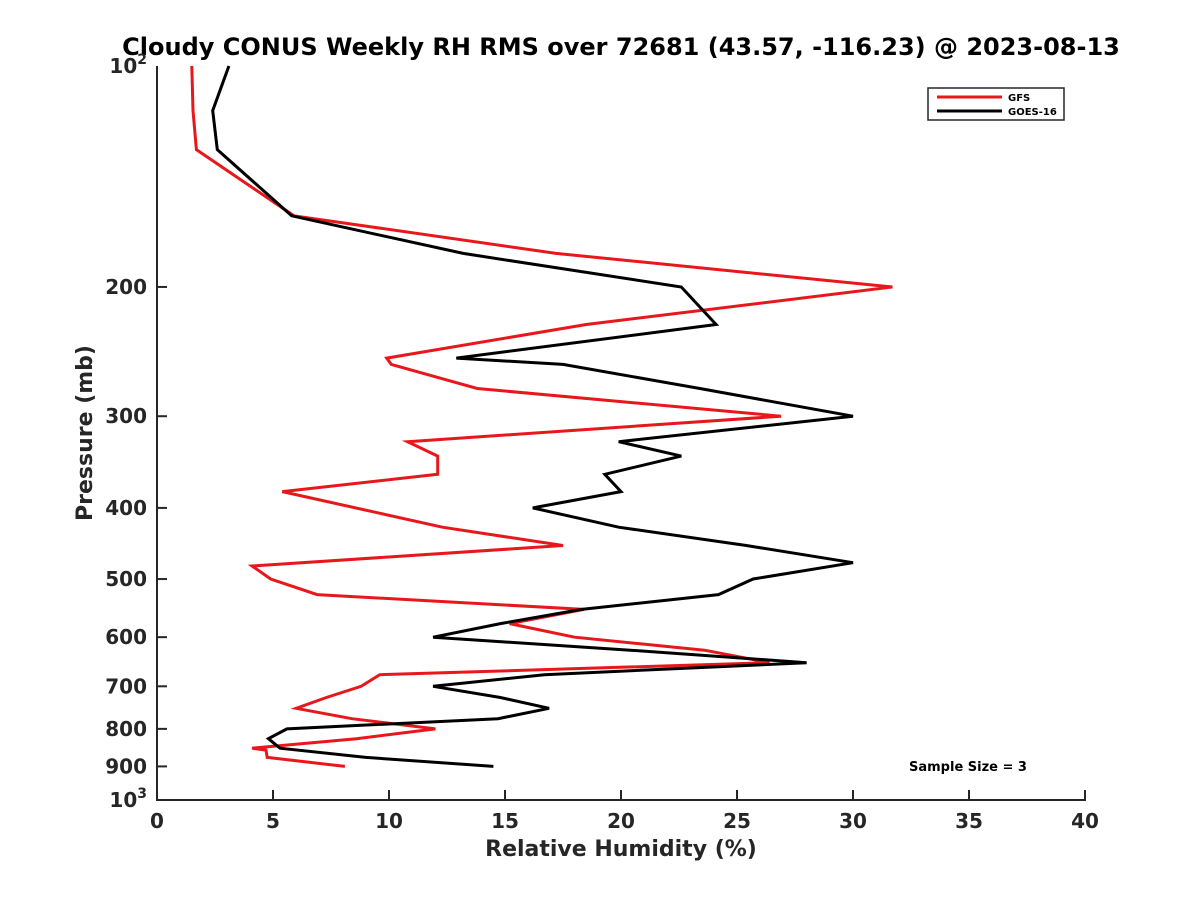 The width and height of the screenshot is (1200, 900). I want to click on x-tick-label: 30, so click(853, 821).